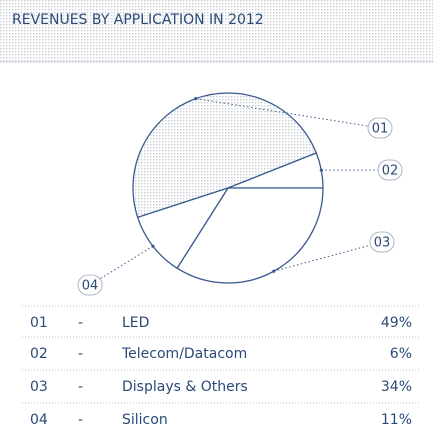 The width and height of the screenshot is (433, 439). I want to click on legend-code: 02, so click(39, 354).